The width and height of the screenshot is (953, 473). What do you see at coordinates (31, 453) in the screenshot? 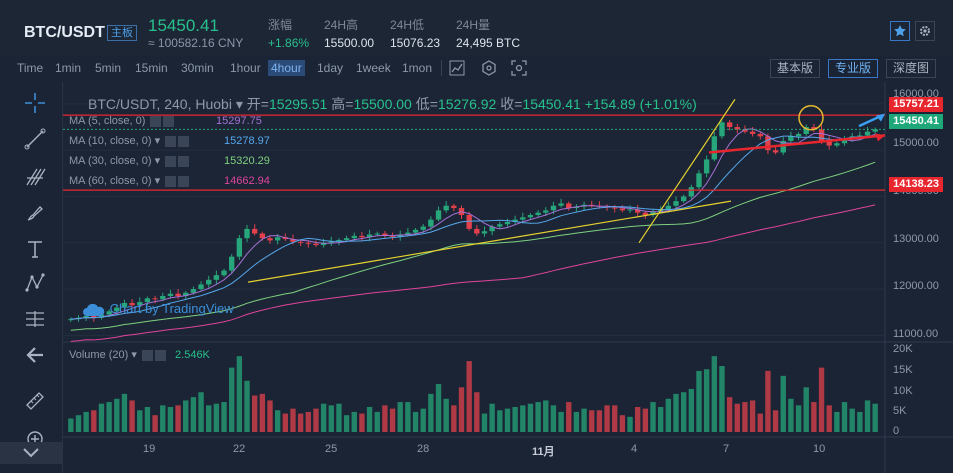
I see `collapse-toolbar-button` at bounding box center [31, 453].